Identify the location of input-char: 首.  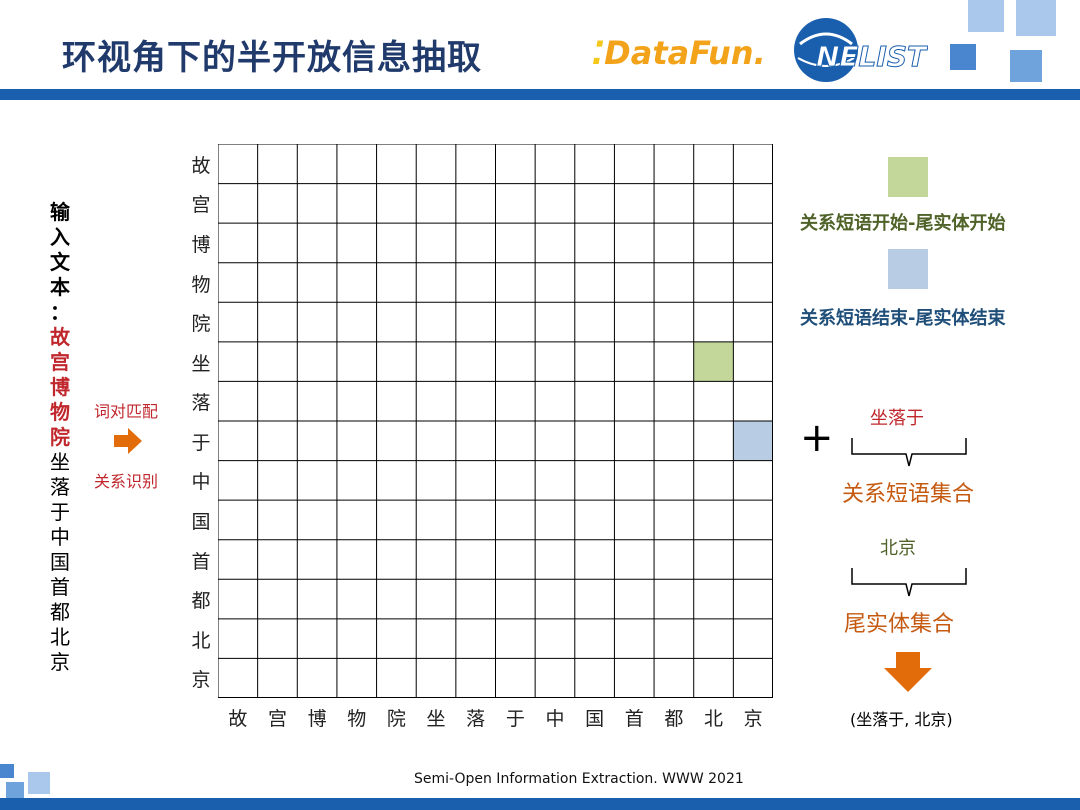
(60, 587).